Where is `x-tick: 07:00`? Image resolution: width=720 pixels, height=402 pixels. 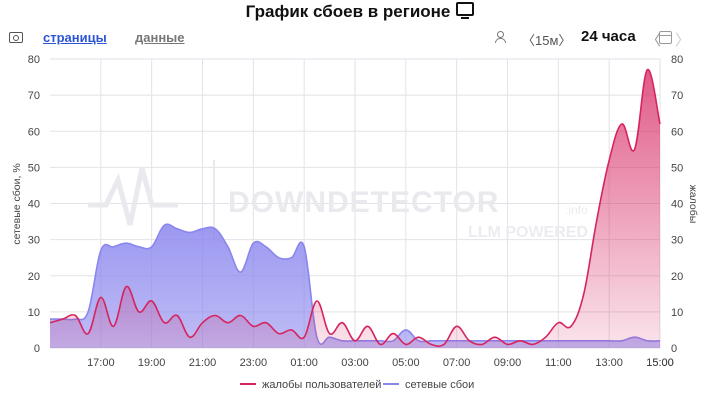
x-tick: 07:00 is located at coordinates (457, 363).